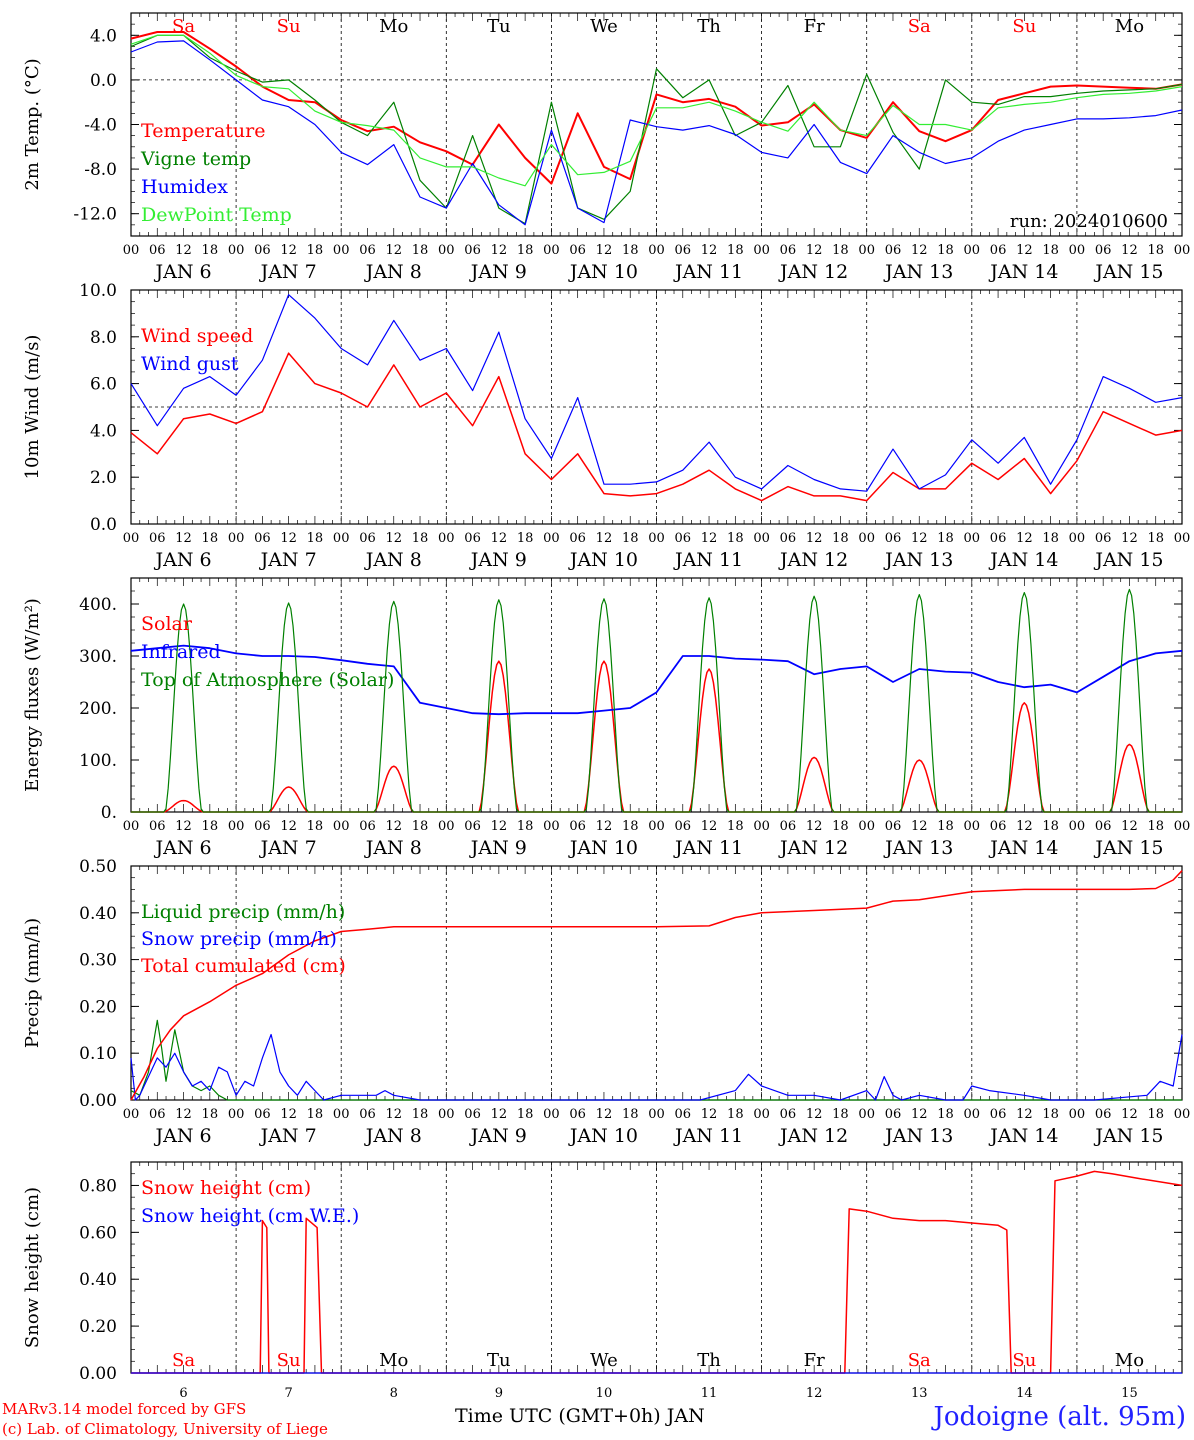  Describe the element at coordinates (98, 1233) in the screenshot. I see `y-tick-label: 0.60` at that location.